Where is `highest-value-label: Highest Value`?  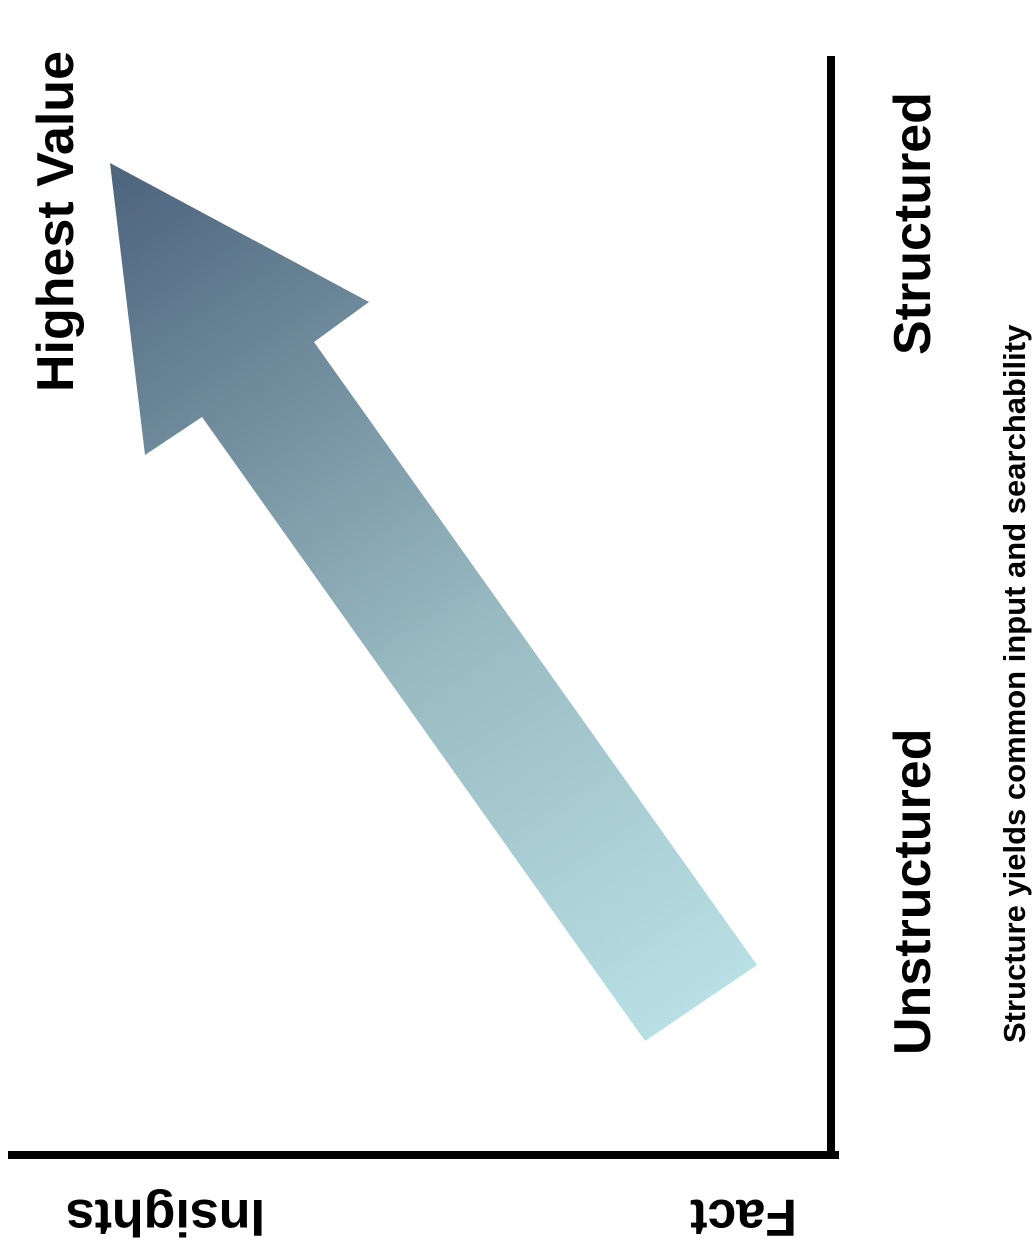 highest-value-label: Highest Value is located at coordinates (56, 221).